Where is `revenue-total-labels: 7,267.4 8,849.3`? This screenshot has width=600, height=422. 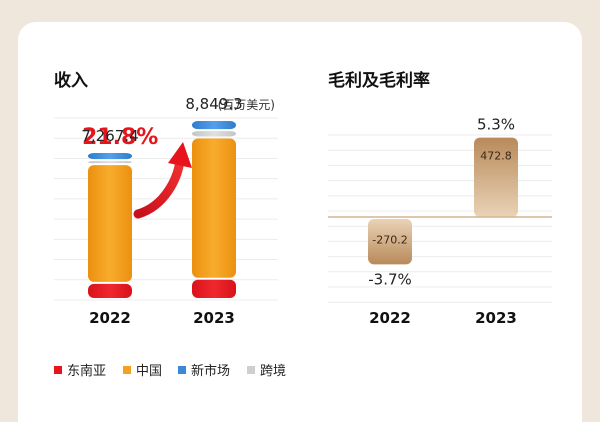
revenue-total-labels: 7,267.4 8,849.3 is located at coordinates (161, 120).